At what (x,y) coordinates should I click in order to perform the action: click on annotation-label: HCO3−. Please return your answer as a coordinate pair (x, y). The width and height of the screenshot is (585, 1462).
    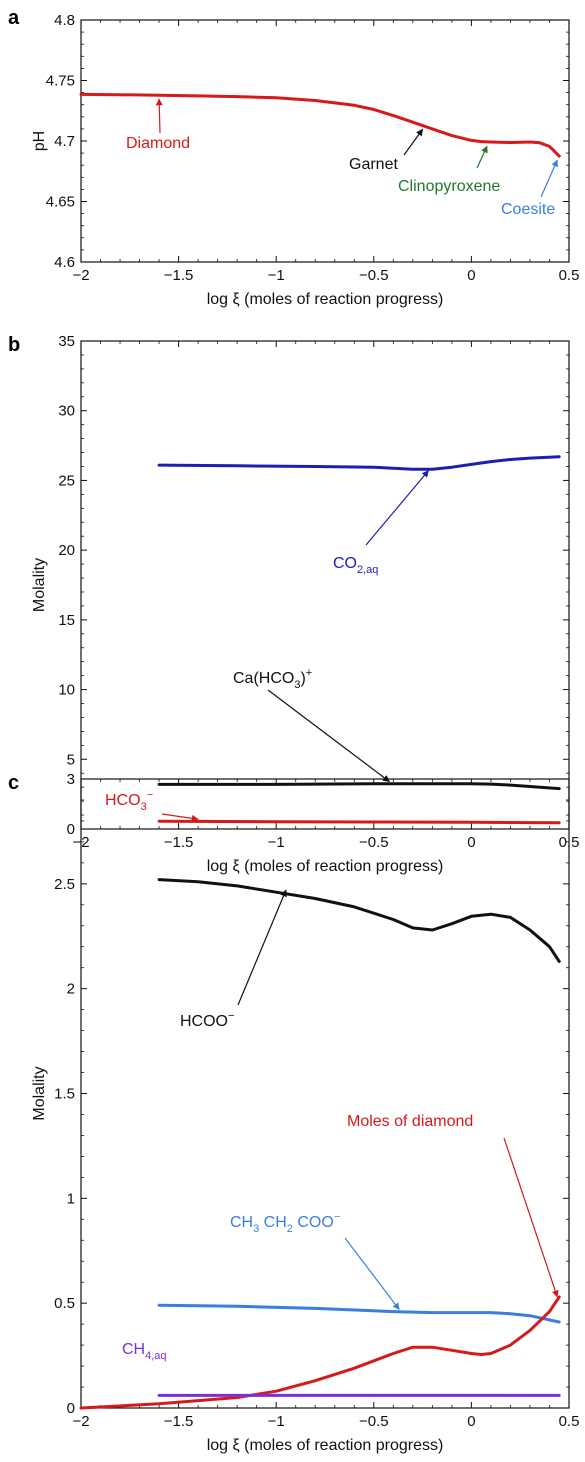
    Looking at the image, I should click on (129, 801).